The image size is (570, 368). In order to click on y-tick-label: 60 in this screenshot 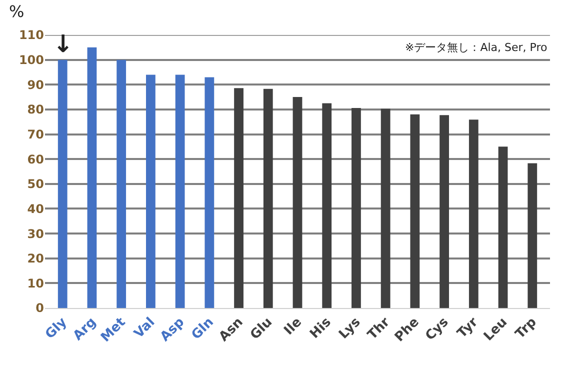, I will do `click(35, 159)`.